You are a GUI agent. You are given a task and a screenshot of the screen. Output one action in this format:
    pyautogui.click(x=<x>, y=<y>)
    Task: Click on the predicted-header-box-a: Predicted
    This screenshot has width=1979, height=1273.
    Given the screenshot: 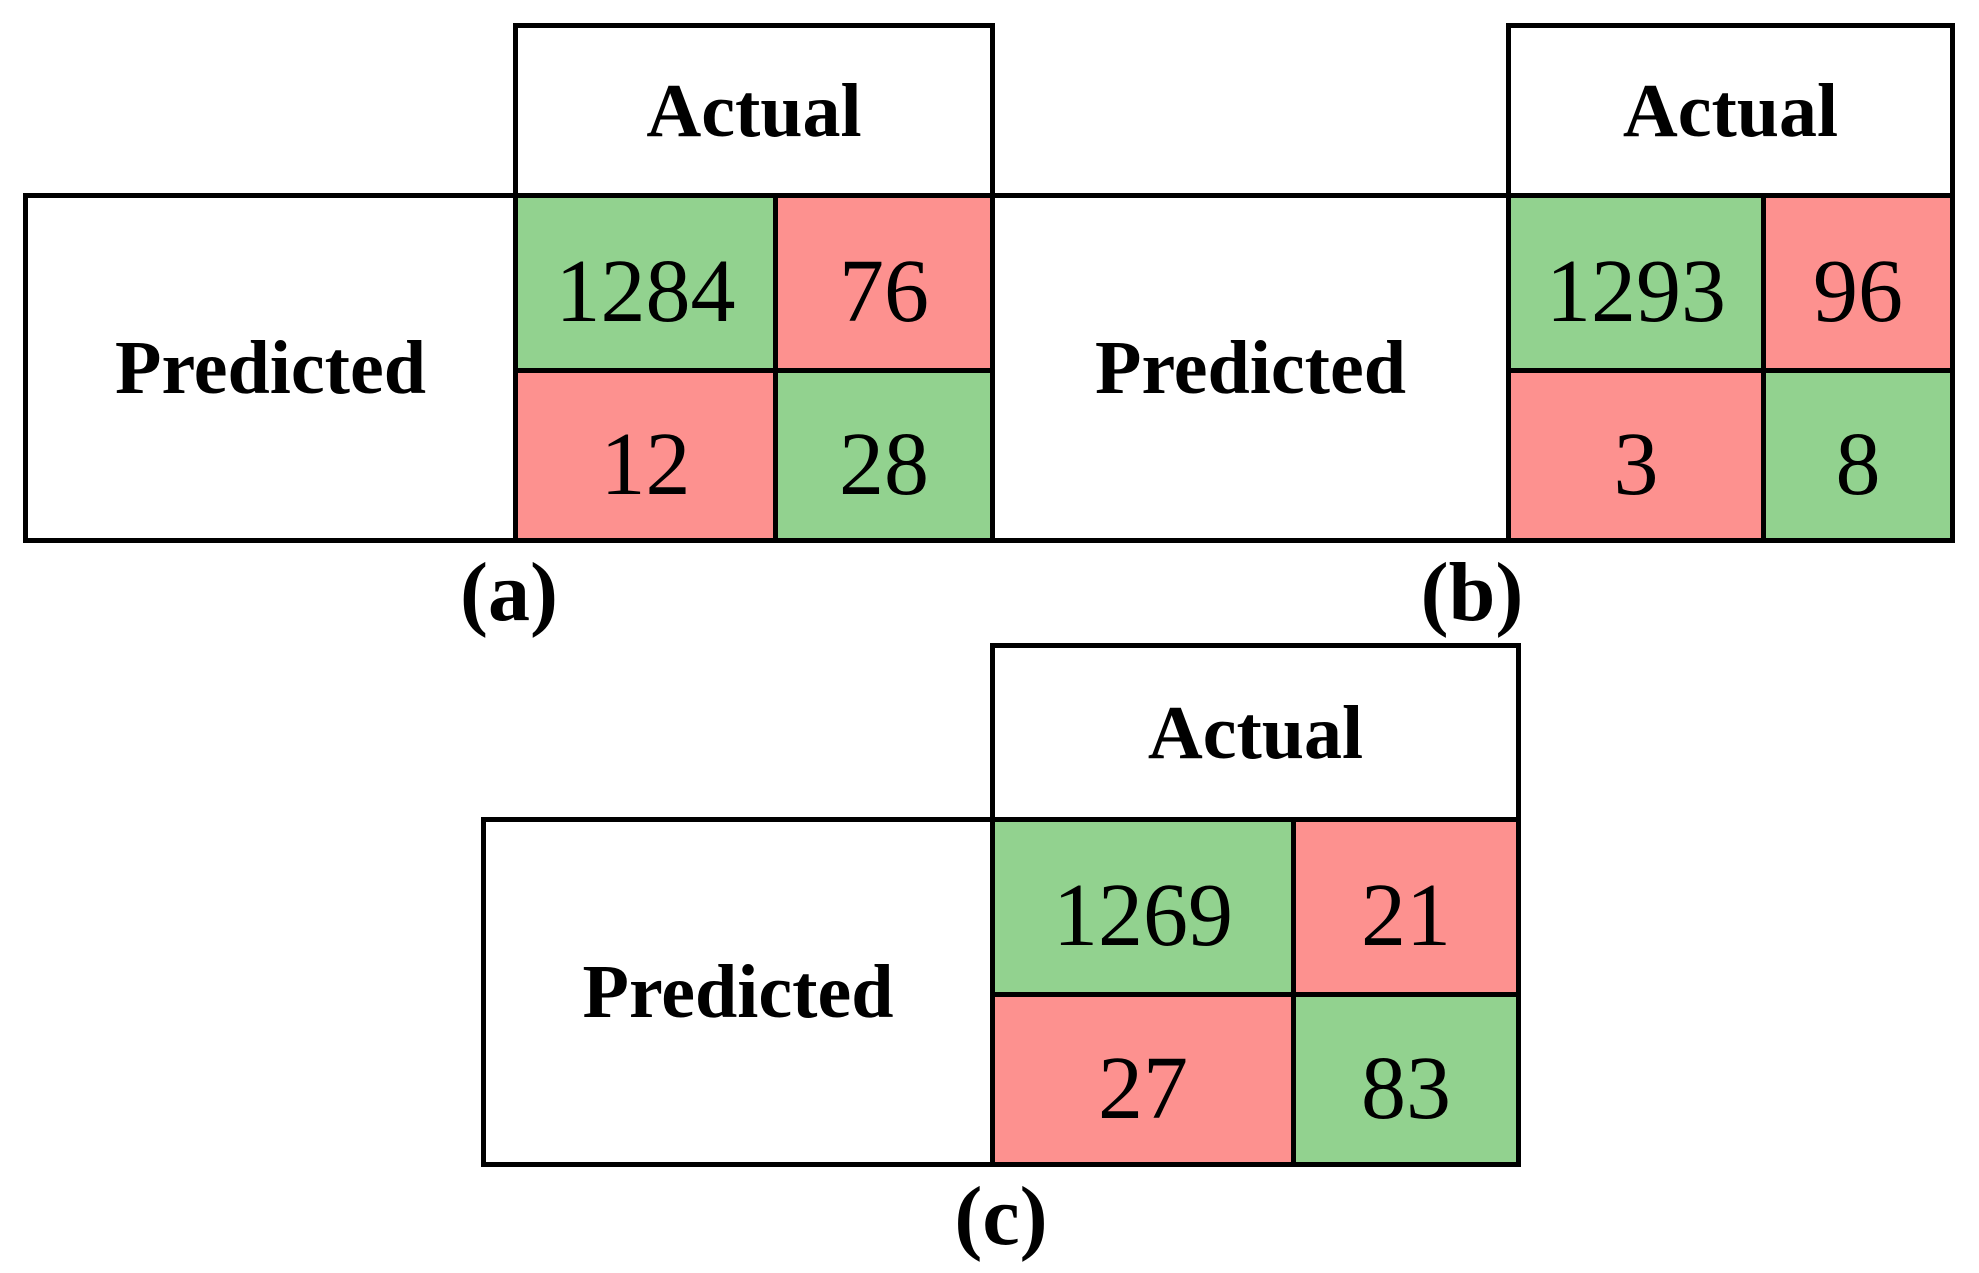 What is the action you would take?
    pyautogui.click(x=270, y=368)
    